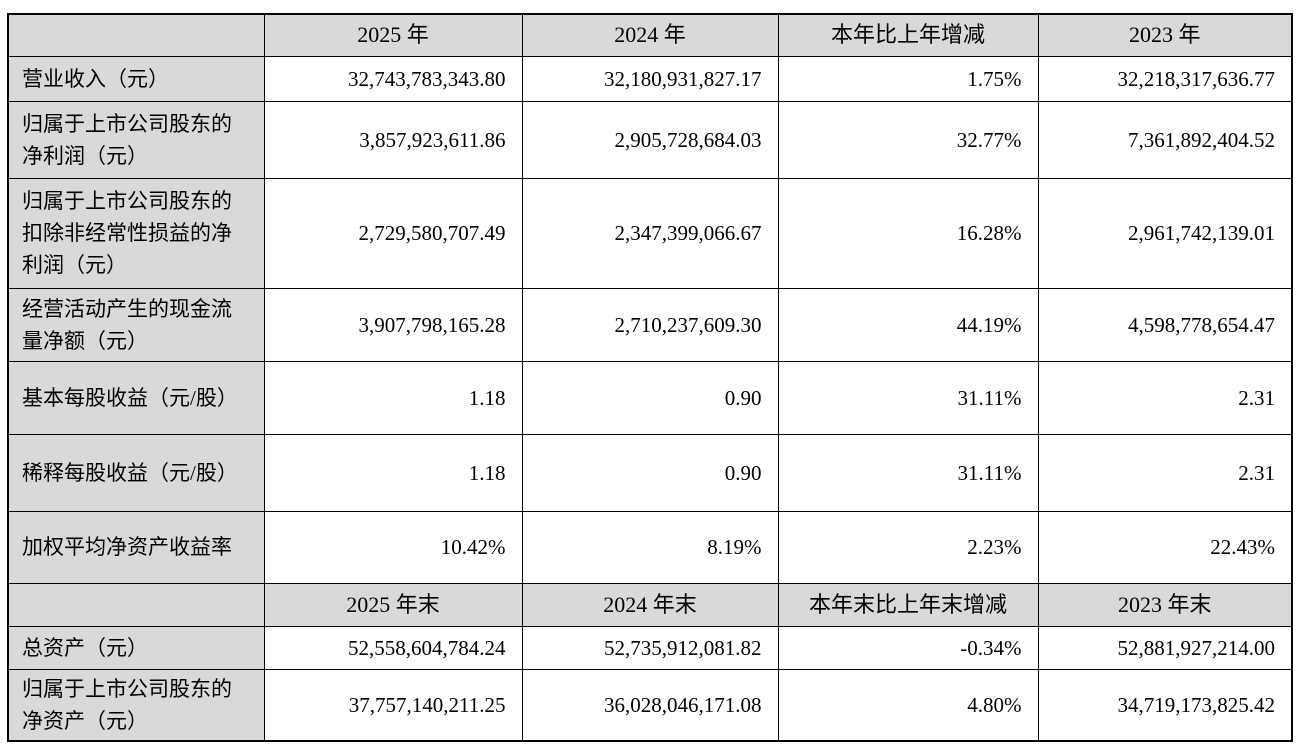 The height and width of the screenshot is (750, 1296). What do you see at coordinates (1165, 547) in the screenshot?
I see `value-2023: 22.43%` at bounding box center [1165, 547].